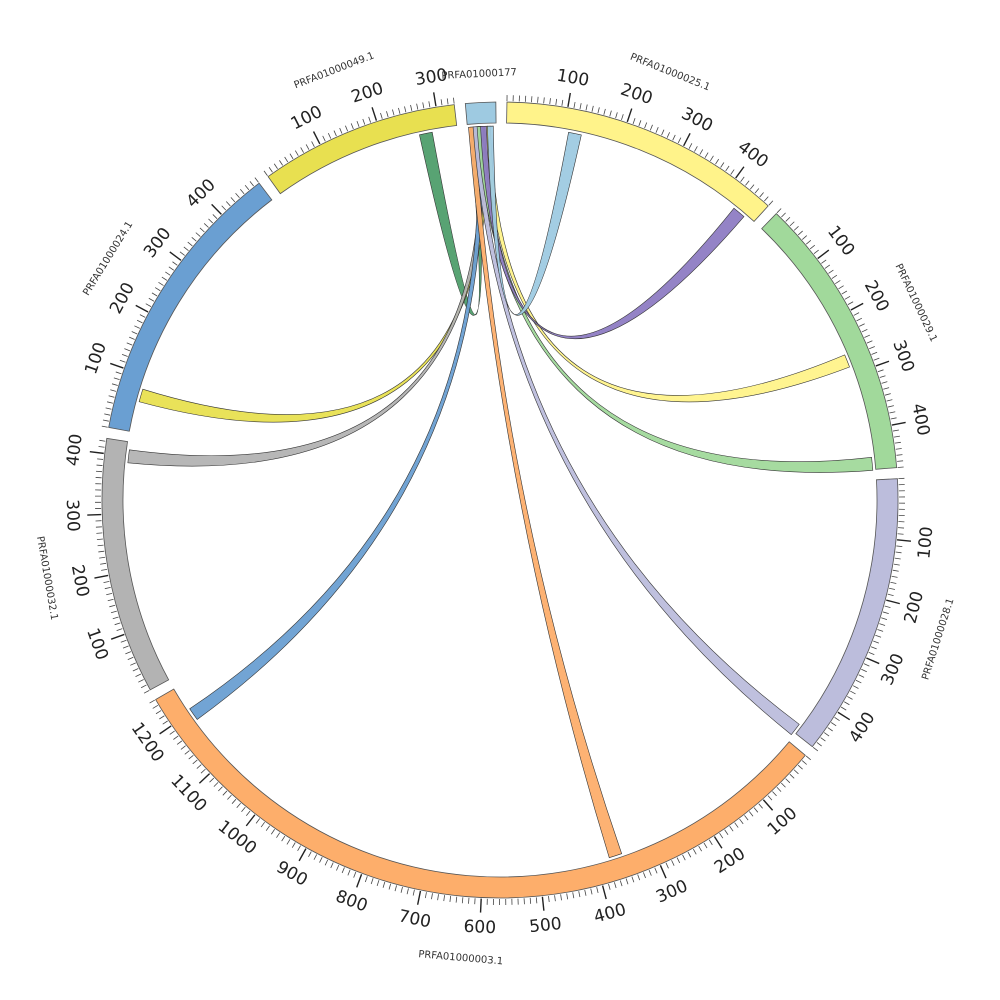 The image size is (1000, 1000). Describe the element at coordinates (753, 154) in the screenshot. I see `tick-label: 400` at that location.